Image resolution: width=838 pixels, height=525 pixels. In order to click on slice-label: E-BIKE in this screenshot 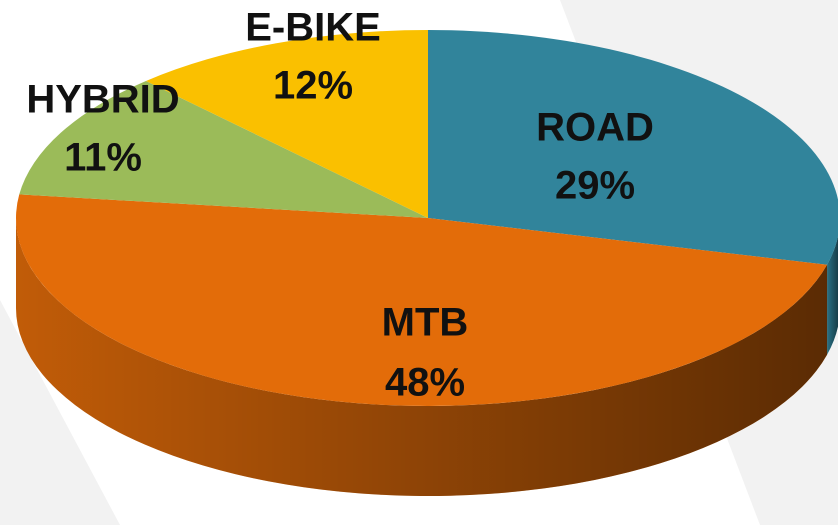, I will do `click(313, 28)`.